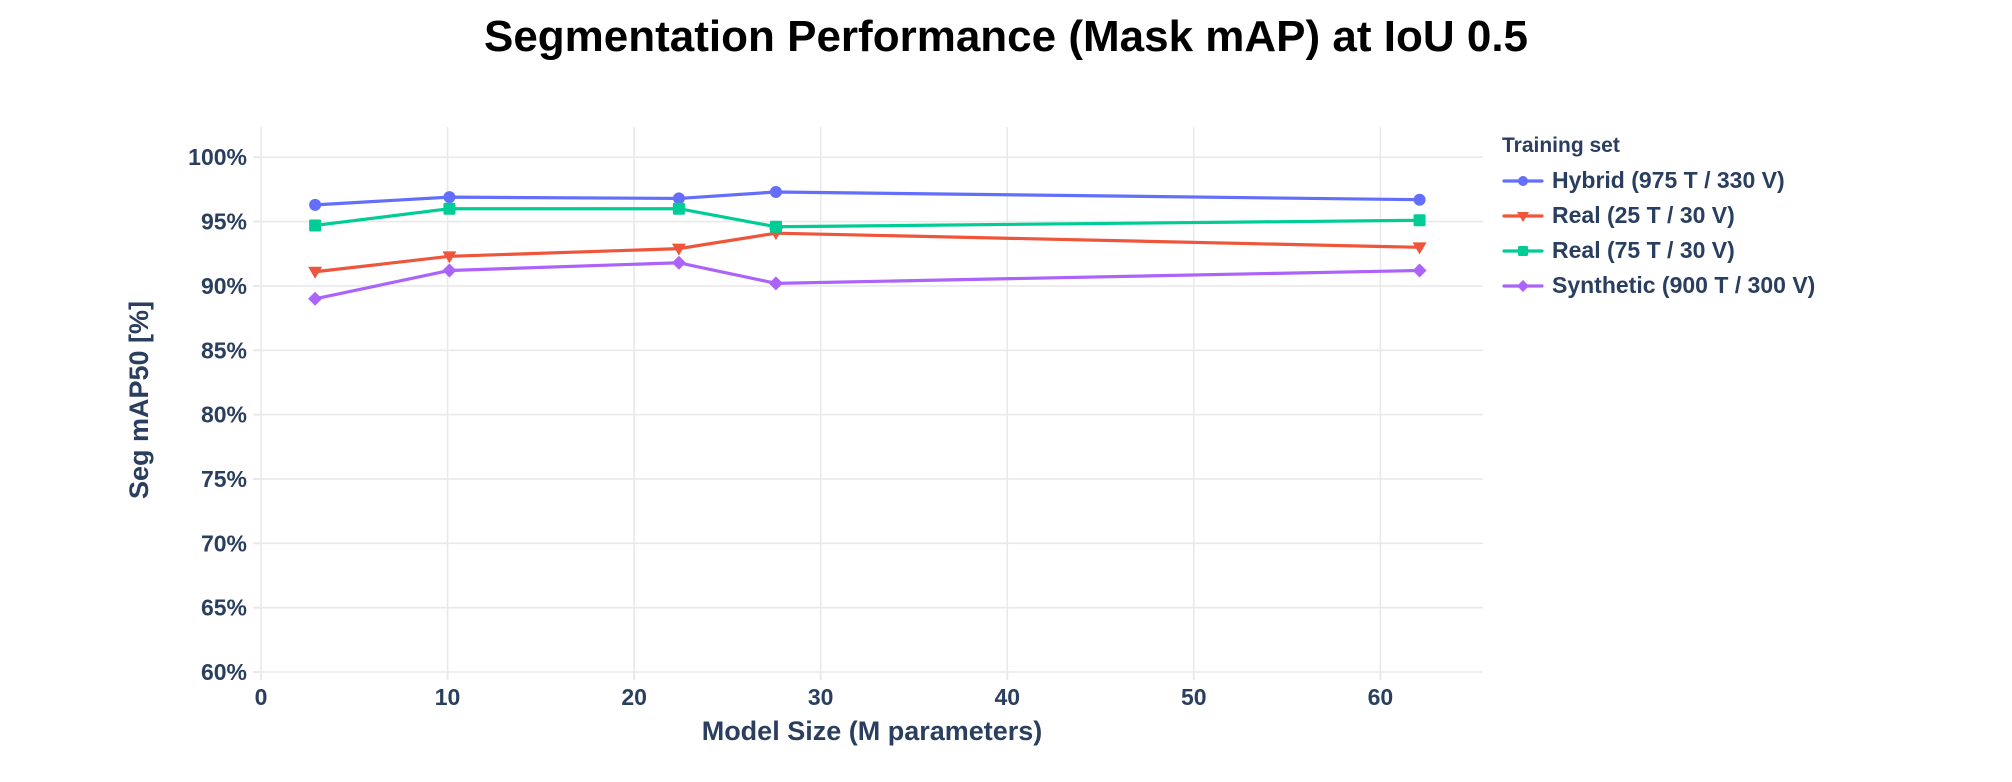 Image resolution: width=2012 pixels, height=782 pixels. Describe the element at coordinates (872, 731) in the screenshot. I see `x-axis-title: Model Size (M parameters)` at that location.